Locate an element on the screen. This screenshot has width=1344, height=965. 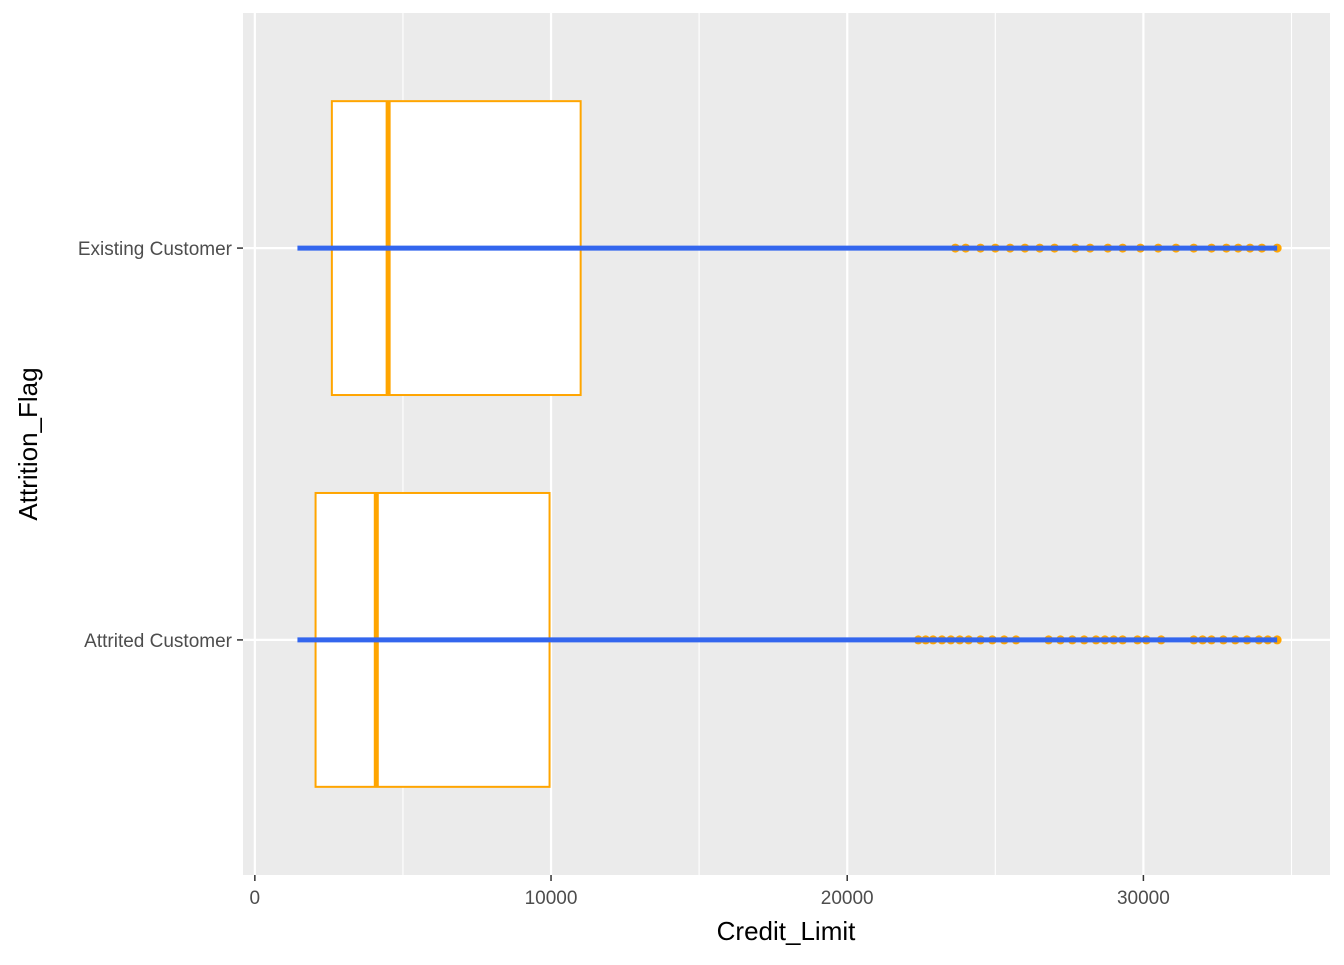
x-tick-label: 0 is located at coordinates (255, 898).